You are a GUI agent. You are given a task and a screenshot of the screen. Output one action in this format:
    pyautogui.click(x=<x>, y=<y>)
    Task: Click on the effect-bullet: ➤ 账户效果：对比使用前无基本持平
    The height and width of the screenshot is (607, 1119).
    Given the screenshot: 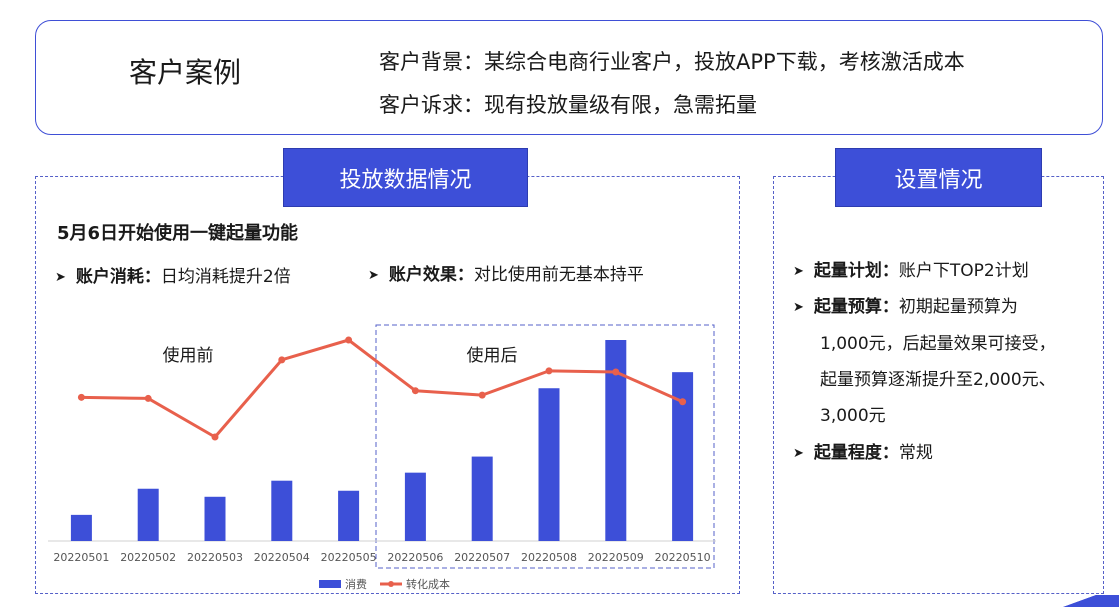 What is the action you would take?
    pyautogui.click(x=506, y=272)
    